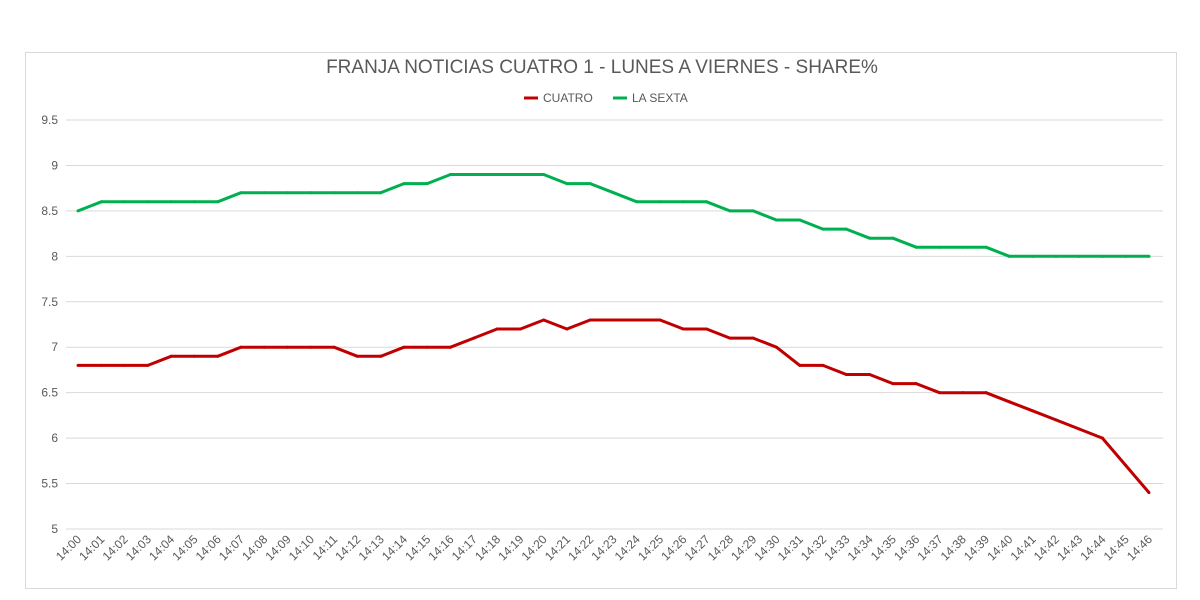  I want to click on x-tick-label: 14:07, so click(231, 547).